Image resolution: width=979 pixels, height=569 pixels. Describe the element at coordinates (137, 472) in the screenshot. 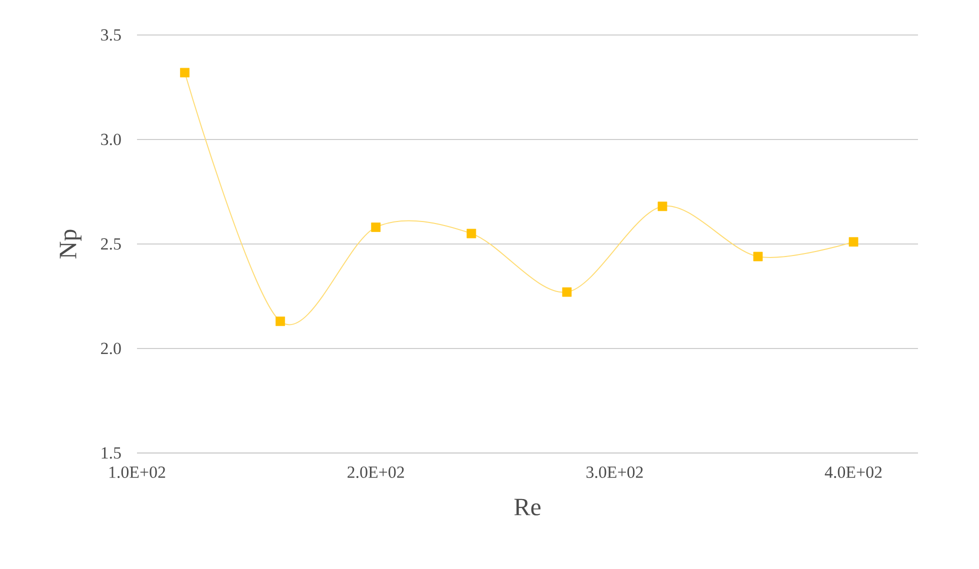

I see `x-tick-label: 1.0E+02` at that location.